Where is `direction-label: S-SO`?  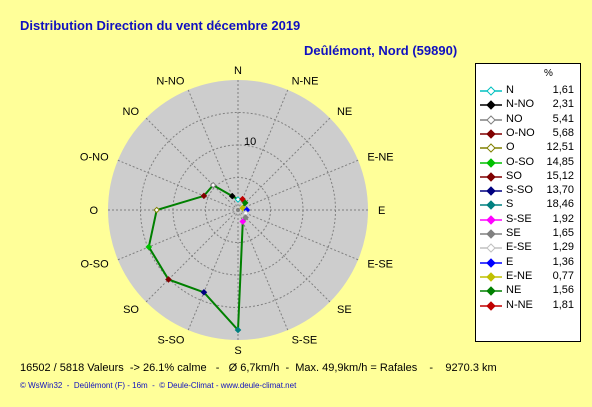 direction-label: S-SO is located at coordinates (171, 340).